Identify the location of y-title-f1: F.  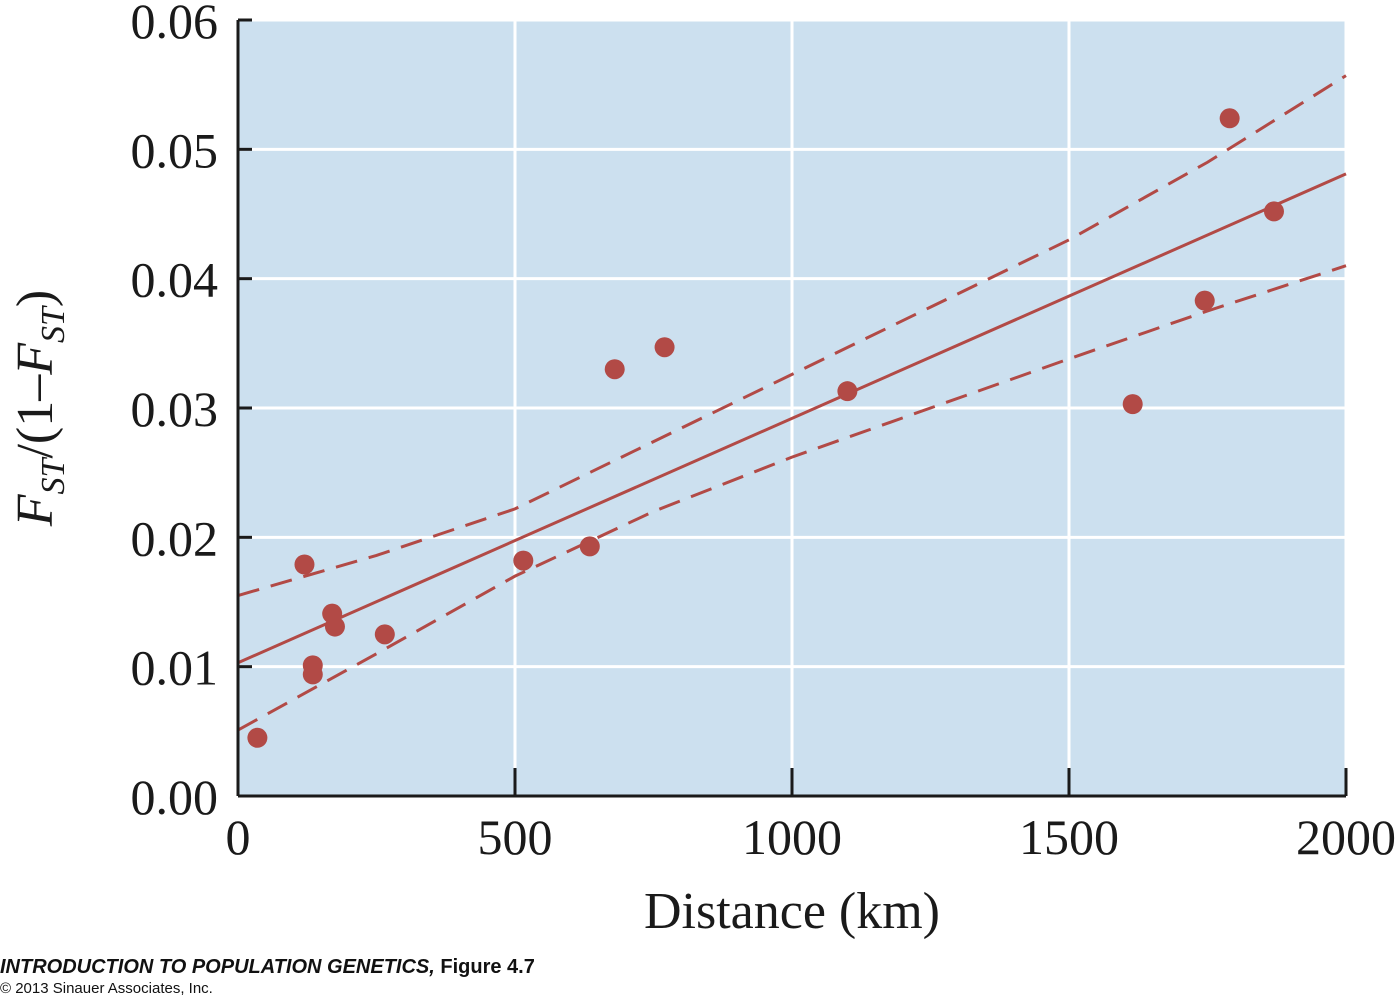
(35, 510).